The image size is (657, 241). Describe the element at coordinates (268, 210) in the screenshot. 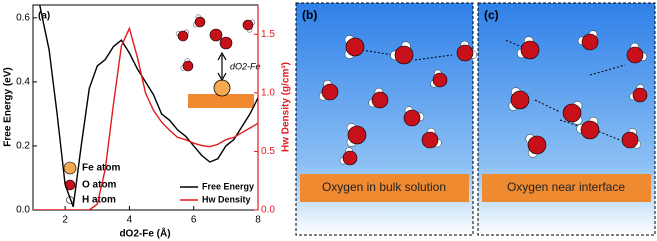

I see `y2-tick-label: 0.0` at that location.